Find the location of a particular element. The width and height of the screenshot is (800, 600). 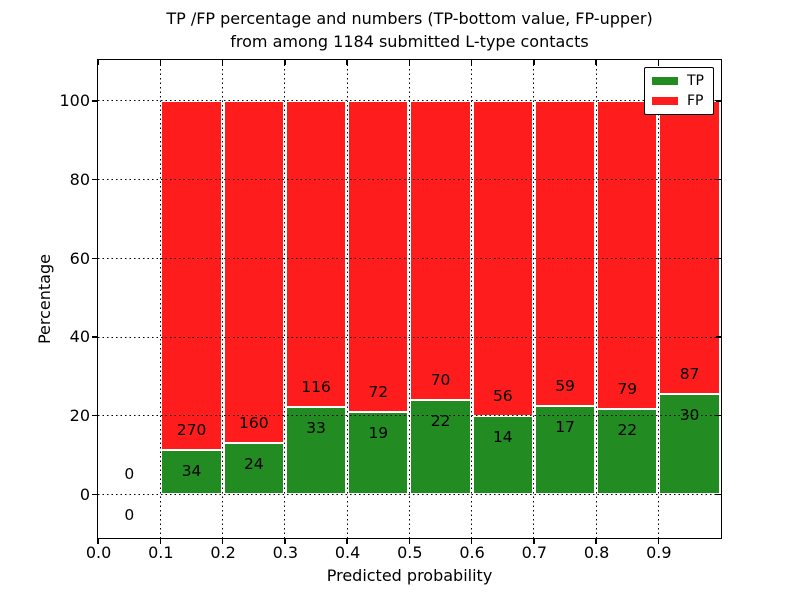

y-tick-label: 100 is located at coordinates (74, 101).